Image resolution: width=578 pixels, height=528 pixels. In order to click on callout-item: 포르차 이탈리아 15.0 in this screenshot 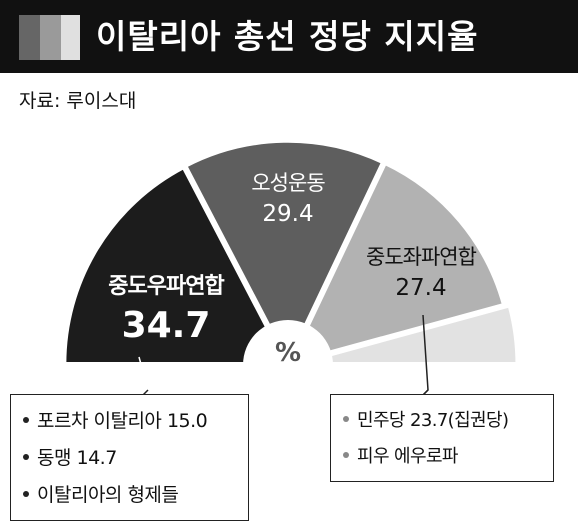, I will do `click(135, 421)`.